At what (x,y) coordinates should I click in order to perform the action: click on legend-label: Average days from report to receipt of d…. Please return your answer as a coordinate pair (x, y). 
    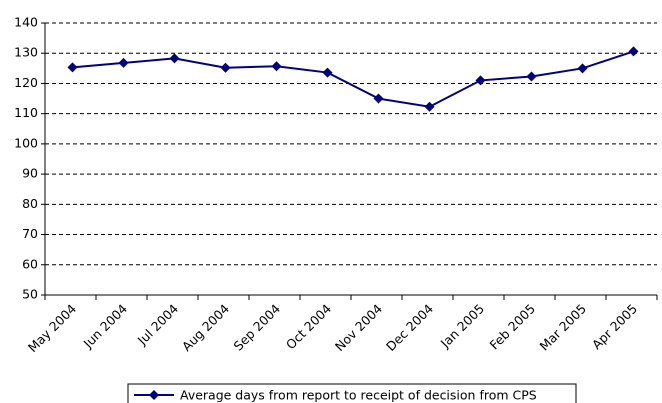
    Looking at the image, I should click on (358, 395).